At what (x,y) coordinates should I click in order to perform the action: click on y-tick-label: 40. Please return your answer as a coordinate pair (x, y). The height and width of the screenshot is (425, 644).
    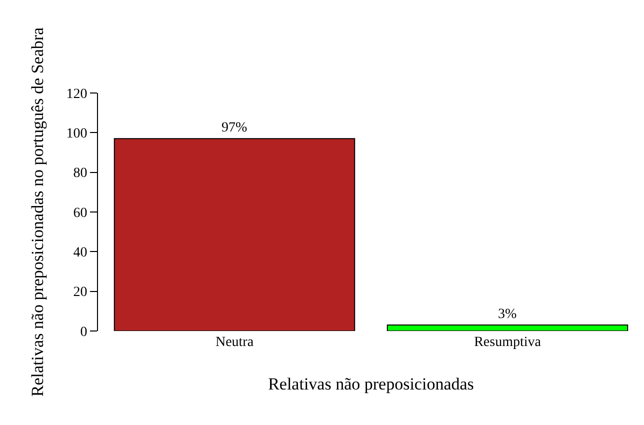
    Looking at the image, I should click on (80, 253).